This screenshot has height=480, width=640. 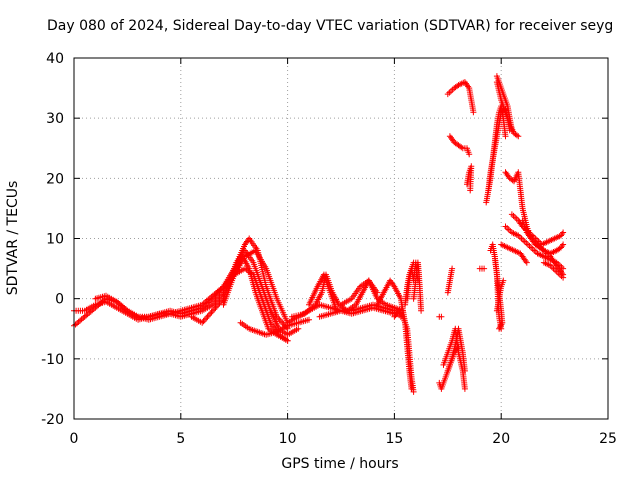 I want to click on x-tick-label: 0, so click(x=74, y=439).